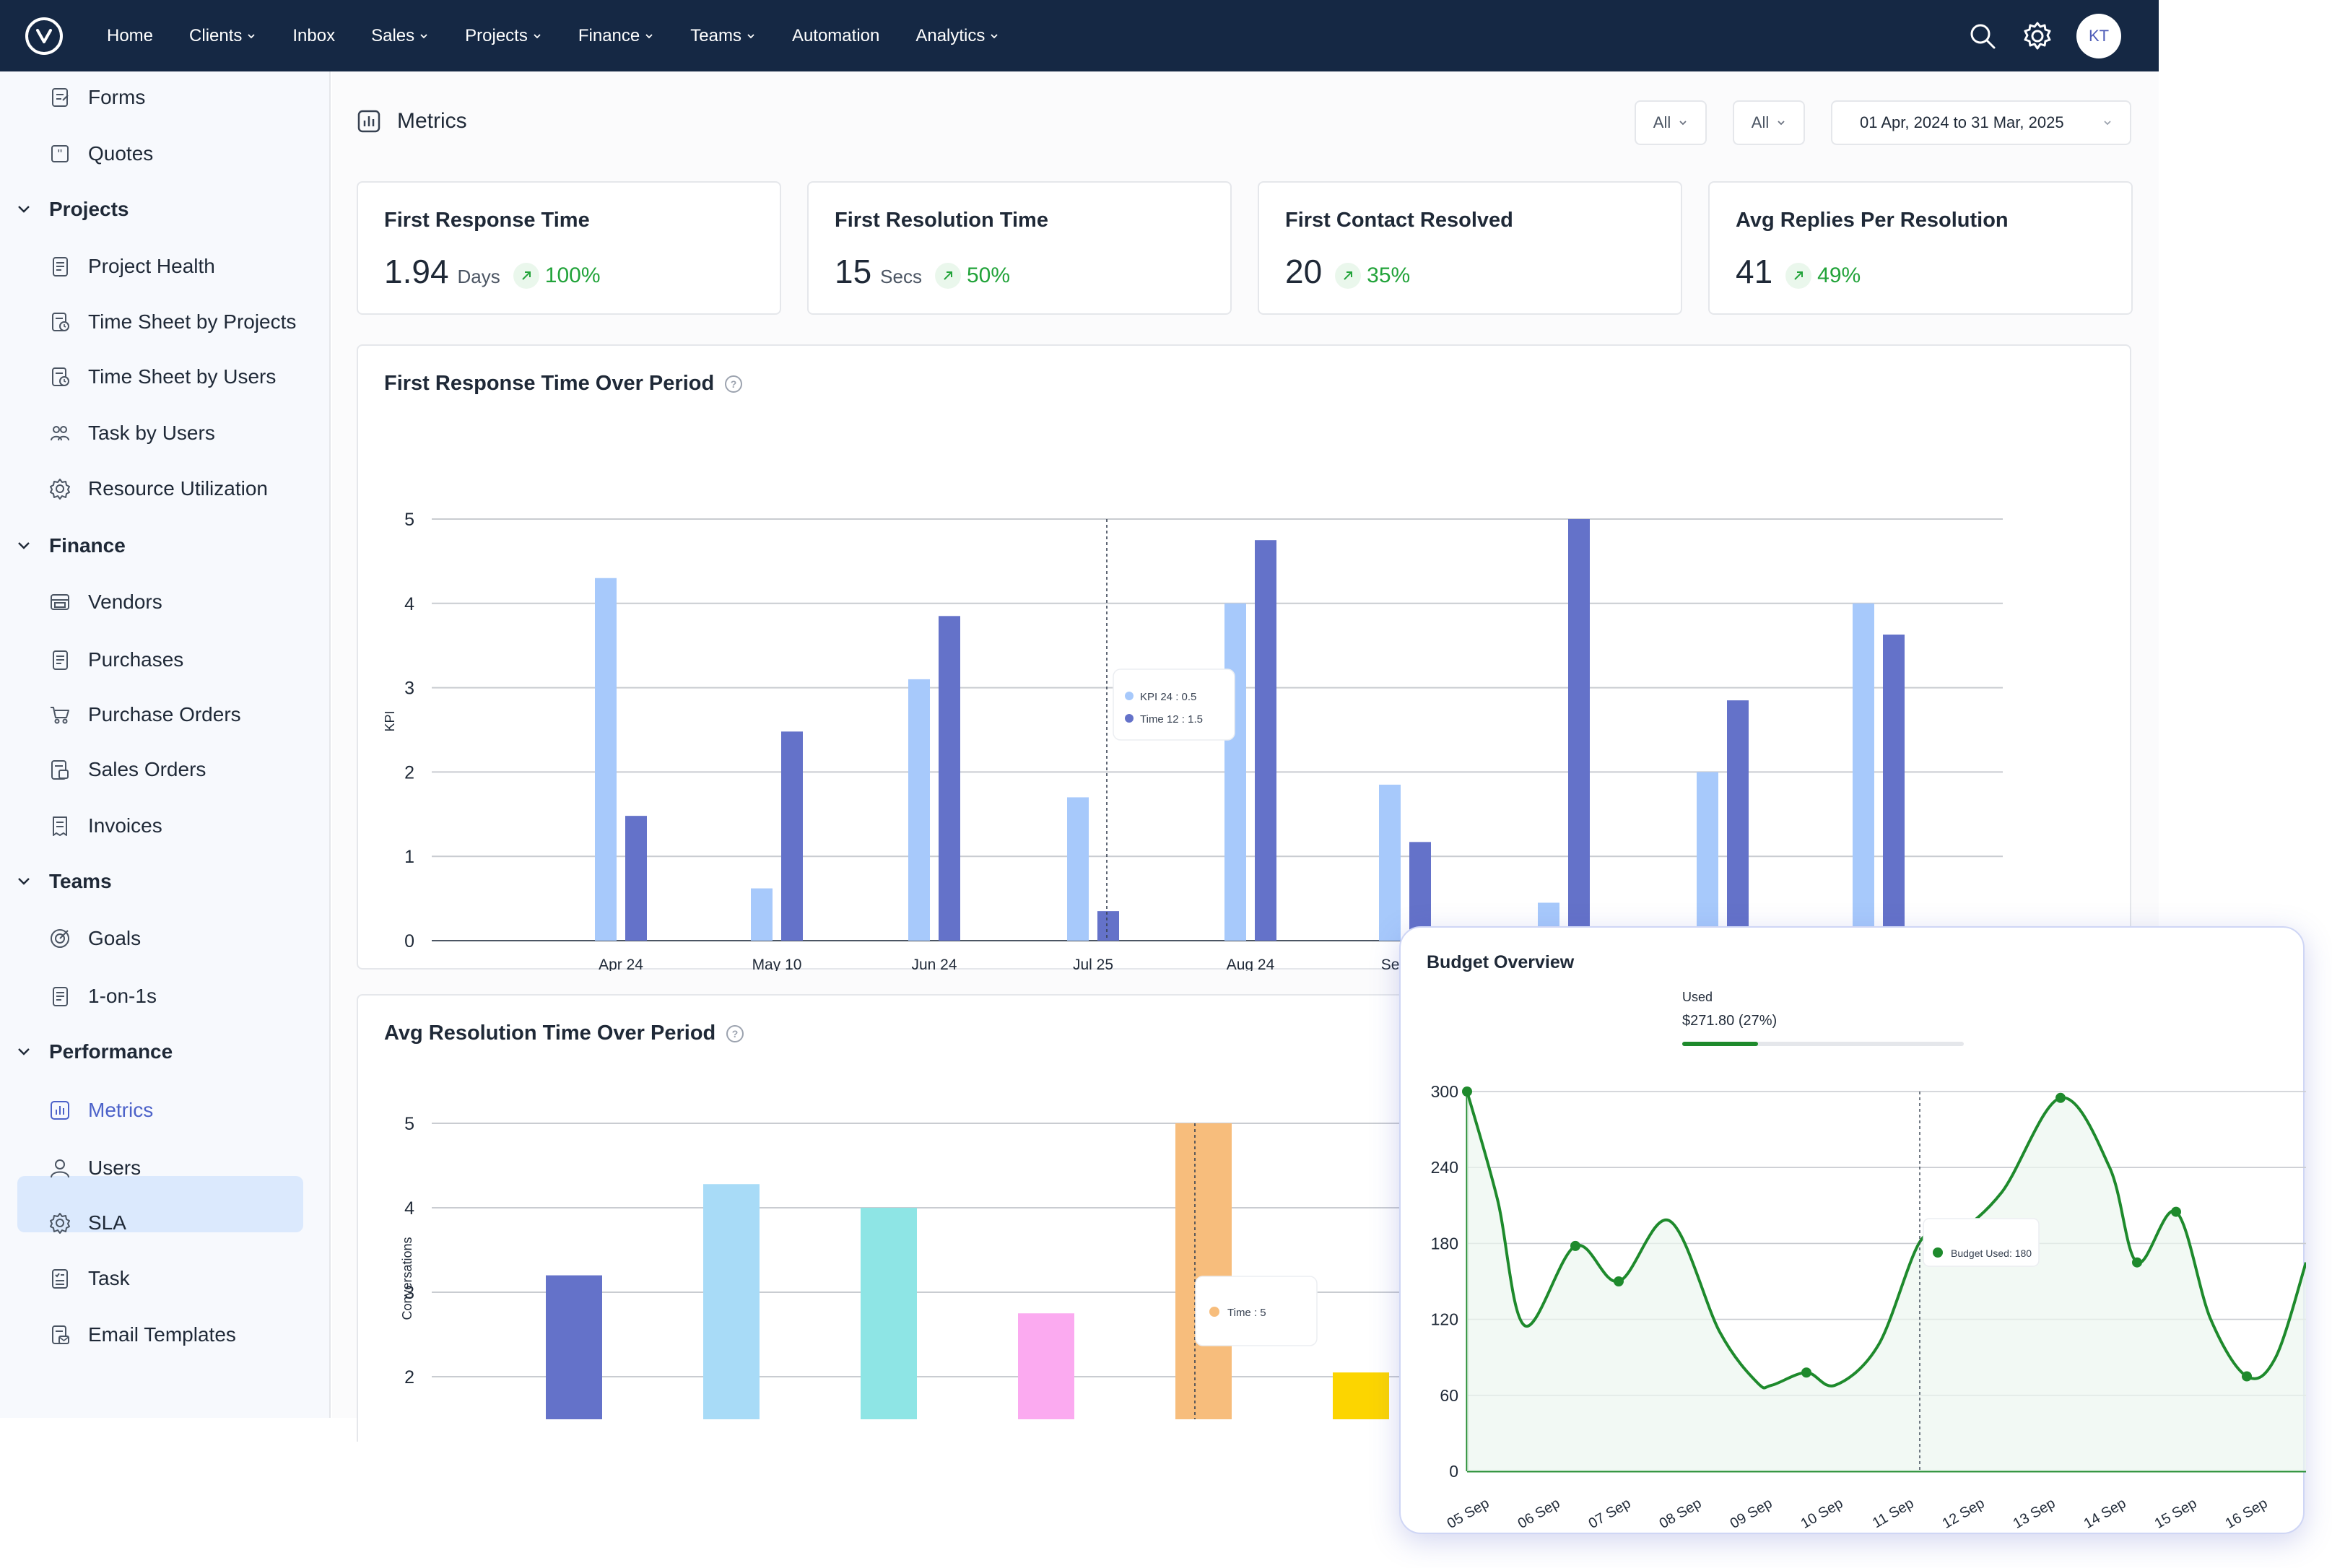 The height and width of the screenshot is (1568, 2332). Describe the element at coordinates (949, 778) in the screenshot. I see `bar-jun-24-s2` at that location.